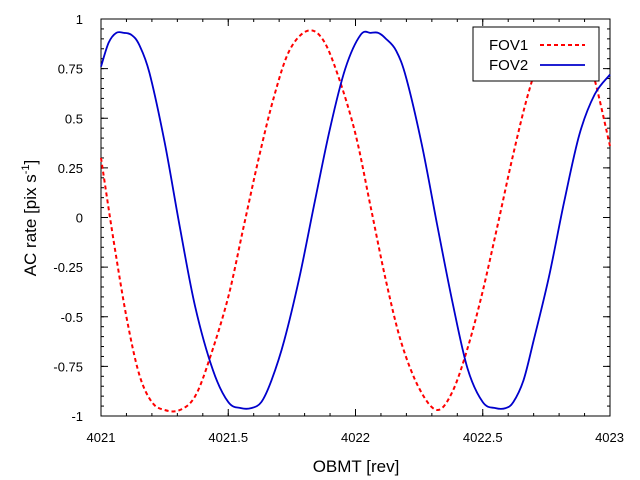  What do you see at coordinates (79, 218) in the screenshot?
I see `y-tick-label: 0` at bounding box center [79, 218].